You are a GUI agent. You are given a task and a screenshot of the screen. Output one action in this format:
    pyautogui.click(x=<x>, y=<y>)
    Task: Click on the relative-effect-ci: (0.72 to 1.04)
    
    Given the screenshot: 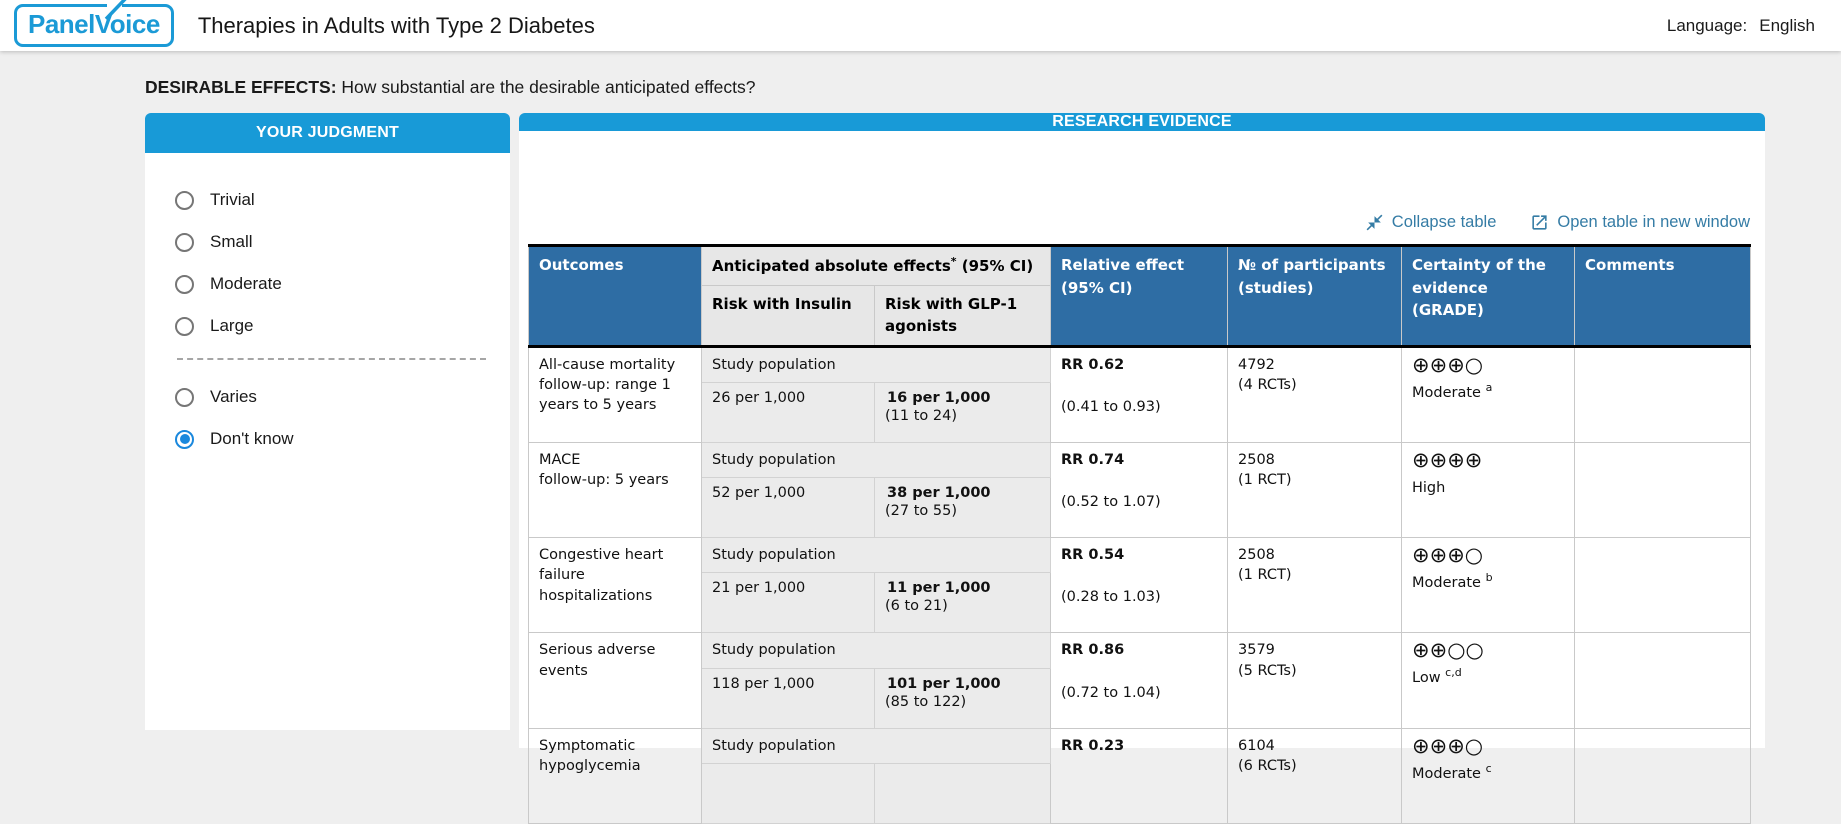 What is the action you would take?
    pyautogui.click(x=1111, y=692)
    